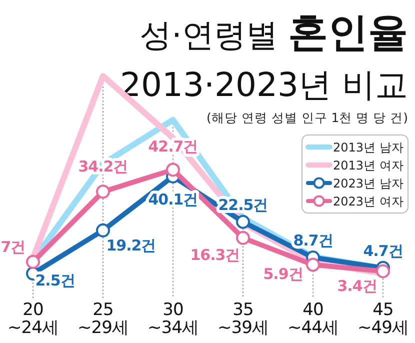  I want to click on data-label: 40.1건, so click(173, 199).